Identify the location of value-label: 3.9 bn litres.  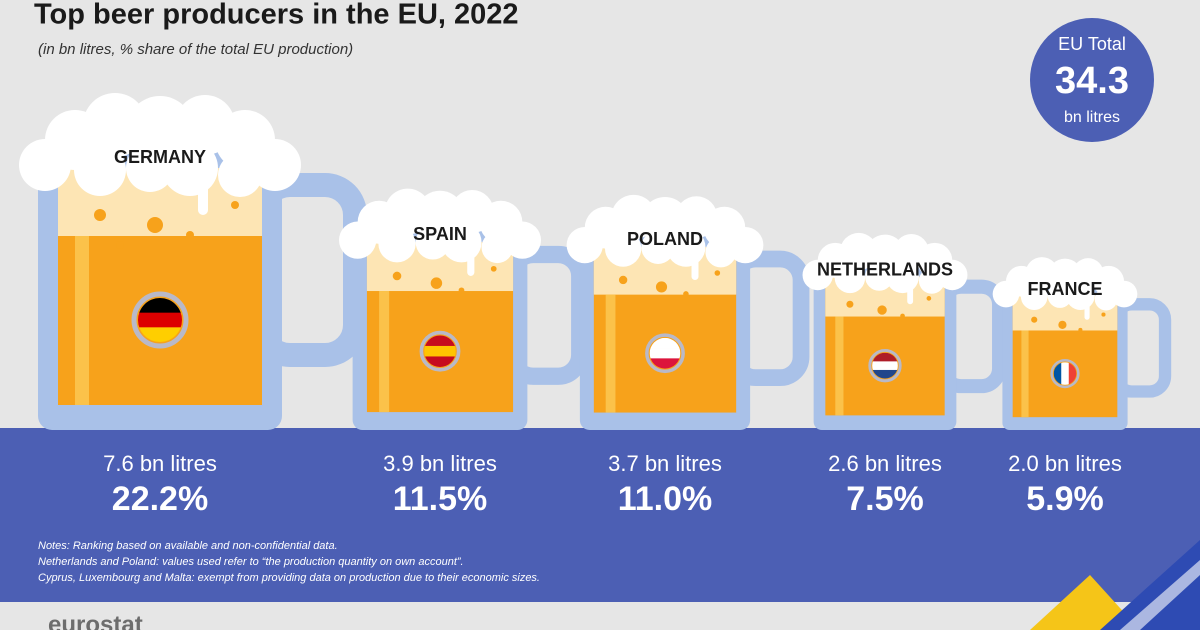
(440, 463).